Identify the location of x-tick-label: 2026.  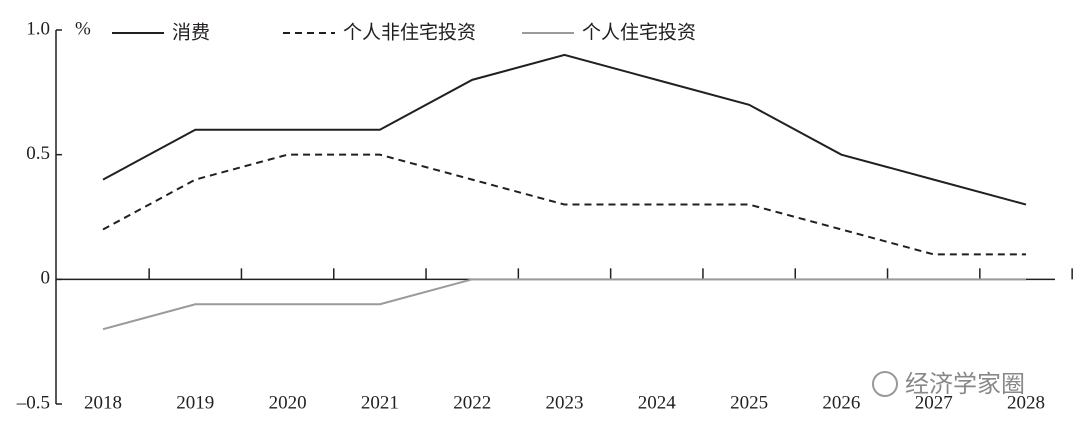
(841, 402).